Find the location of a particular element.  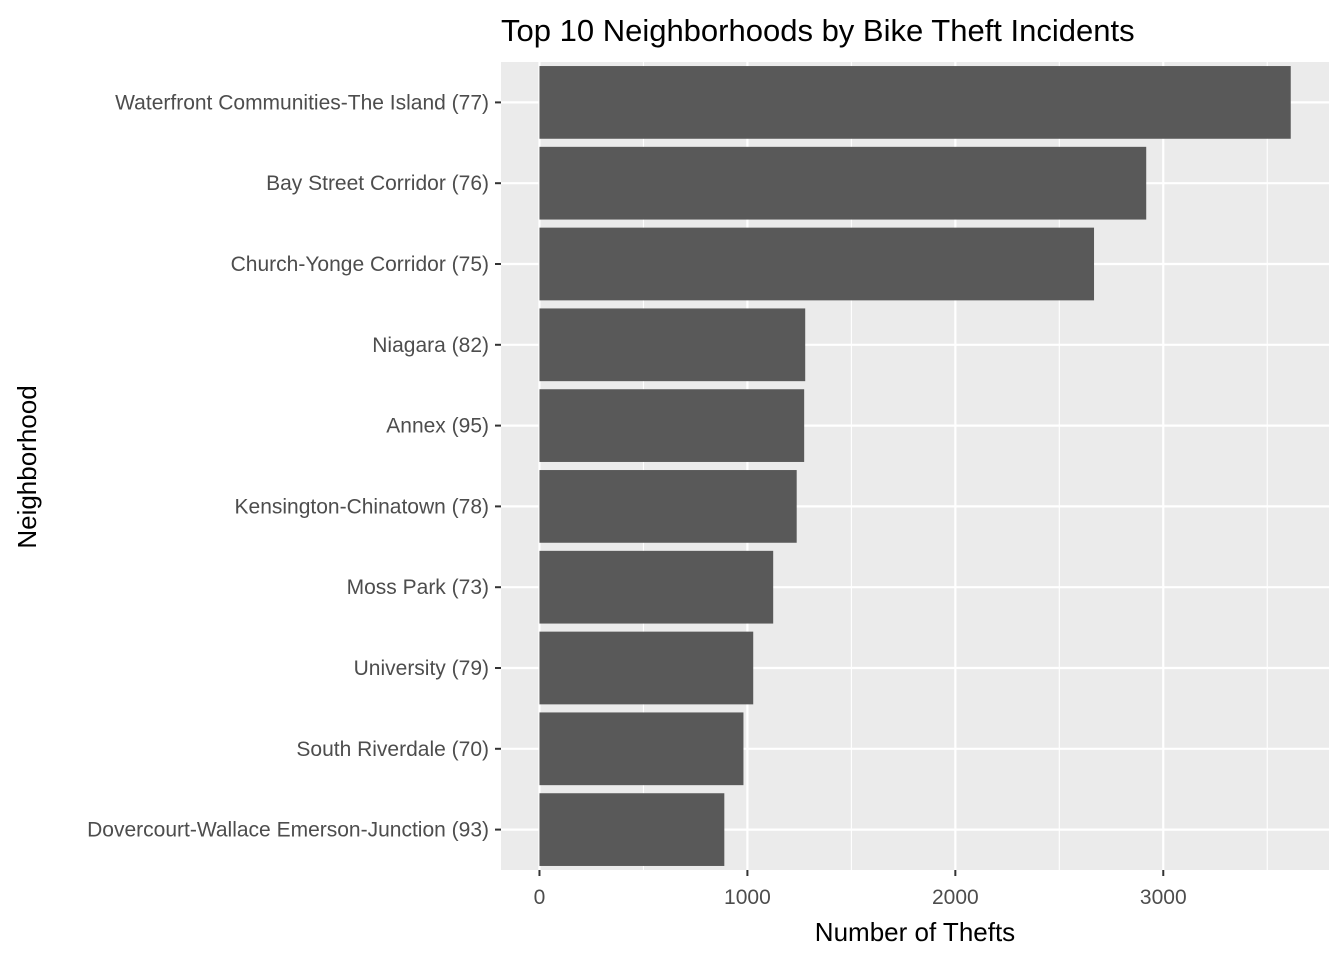

x-tick-label: 2000 is located at coordinates (955, 897).